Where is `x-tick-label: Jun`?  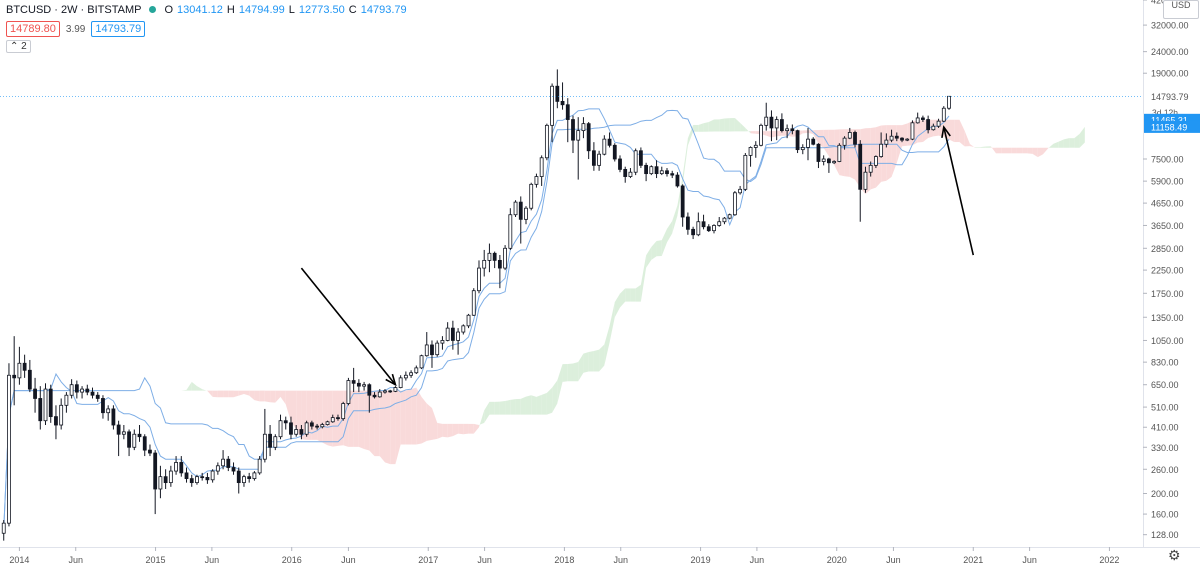 x-tick-label: Jun is located at coordinates (620, 560).